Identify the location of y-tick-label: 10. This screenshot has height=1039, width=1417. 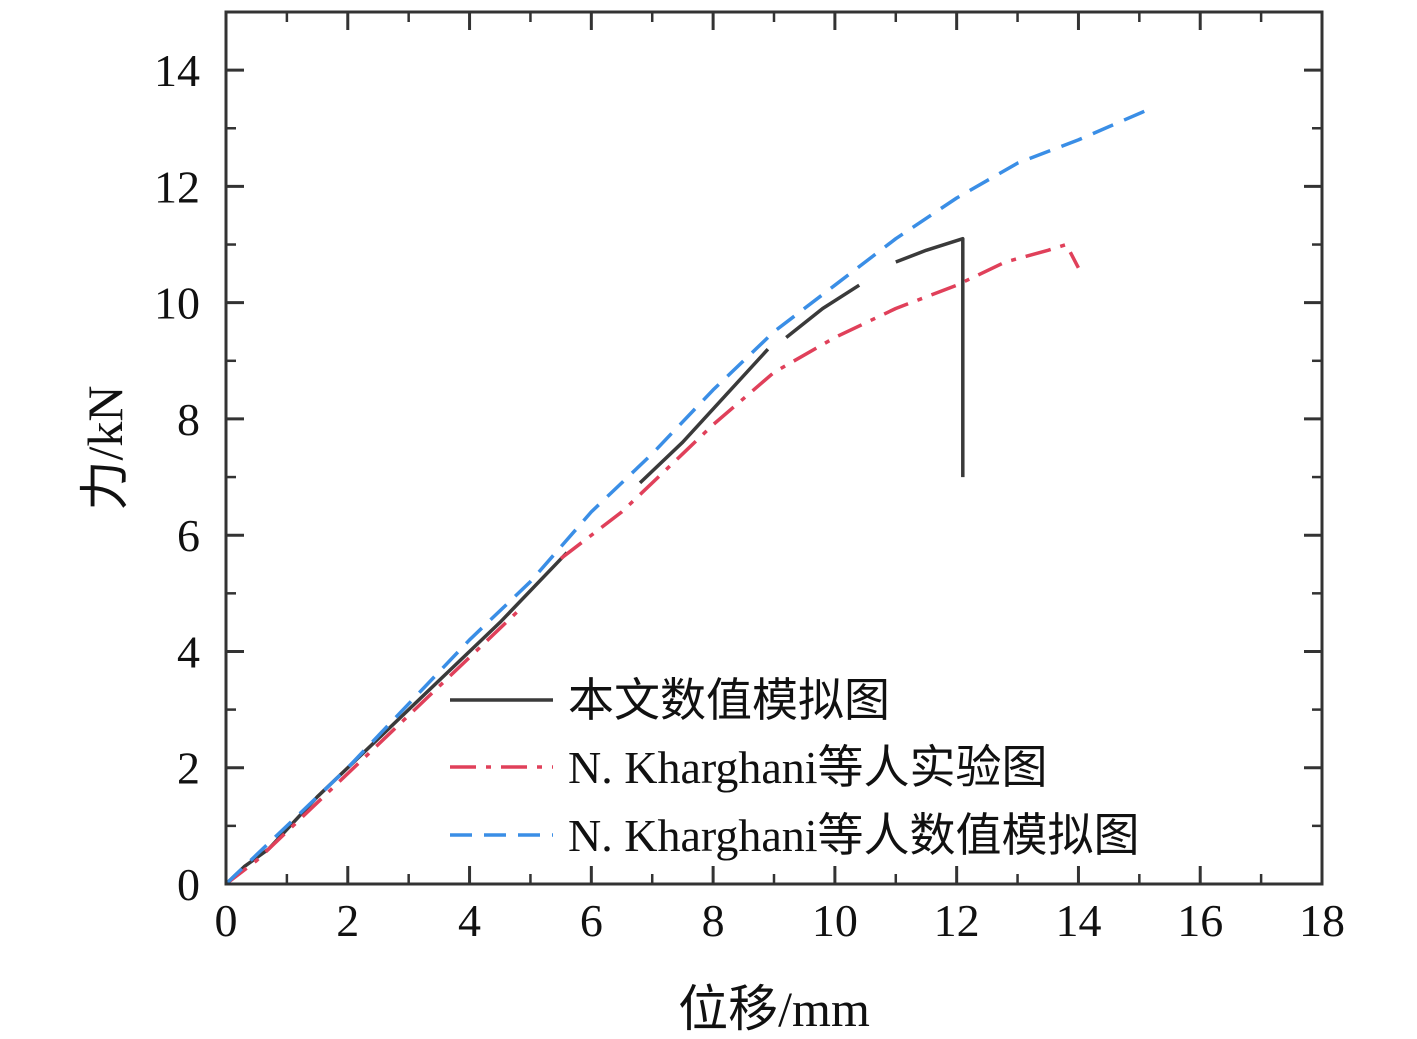
(177, 303).